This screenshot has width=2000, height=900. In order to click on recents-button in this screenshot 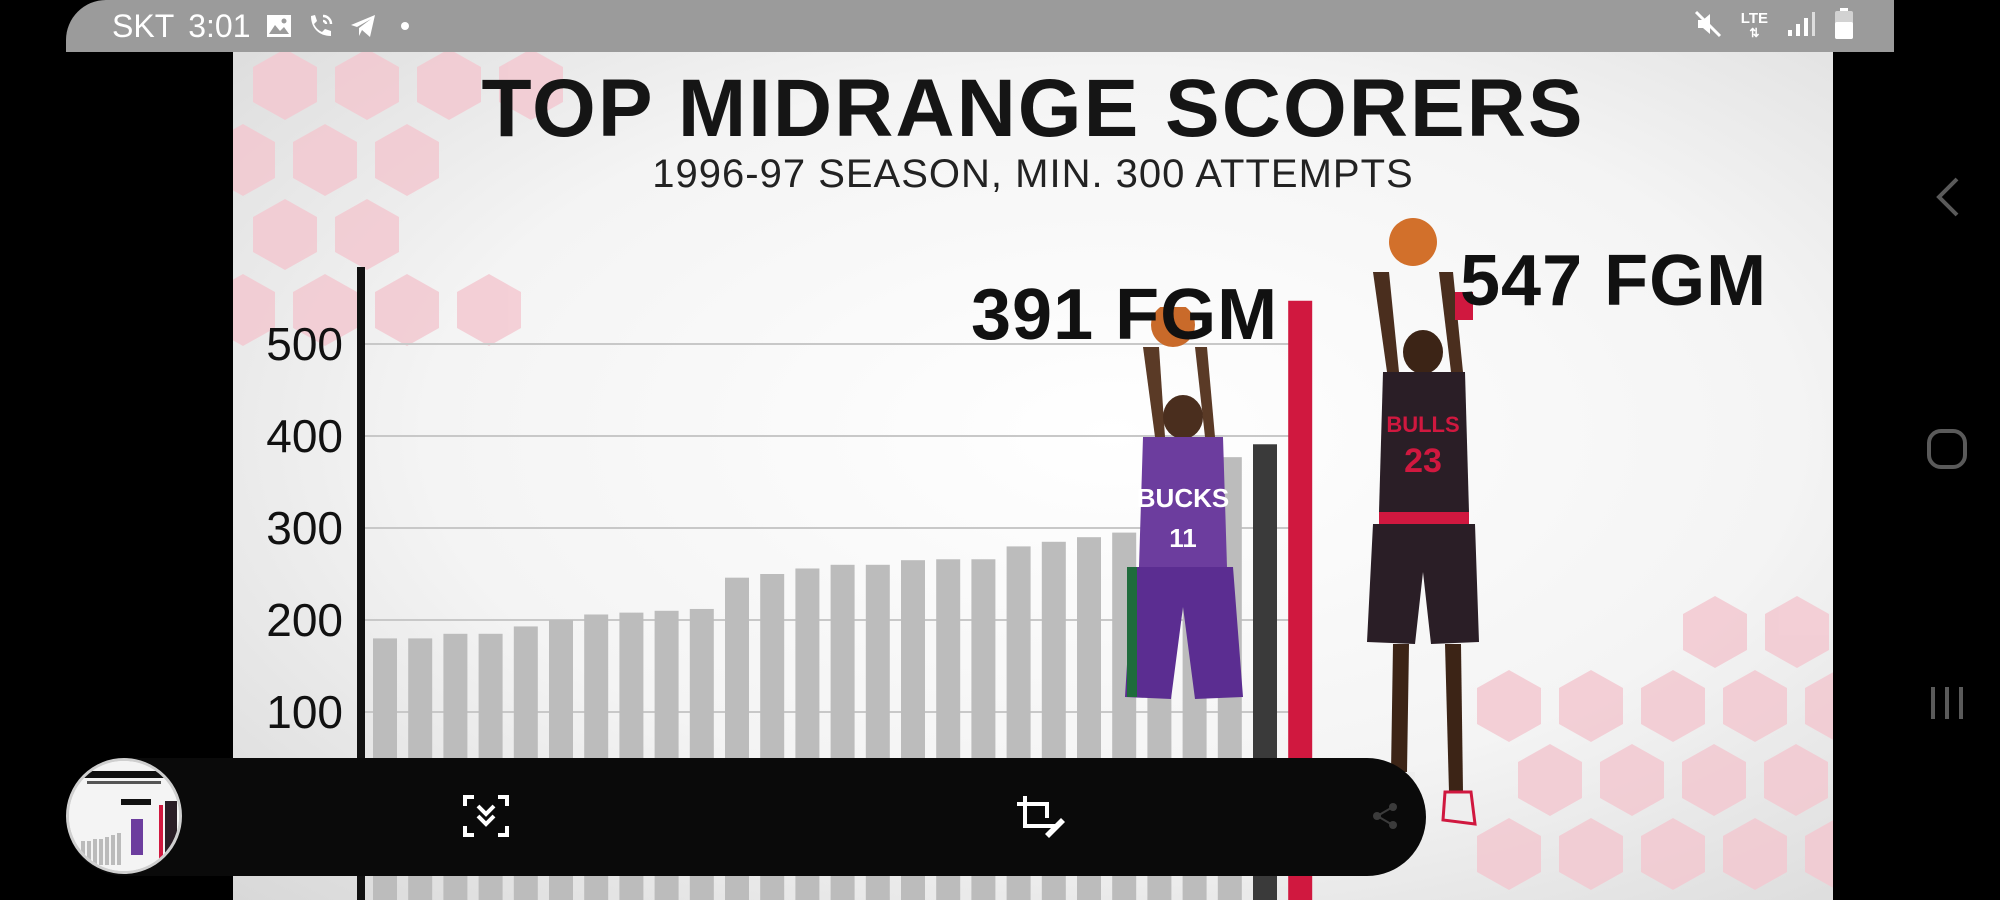, I will do `click(1947, 705)`.